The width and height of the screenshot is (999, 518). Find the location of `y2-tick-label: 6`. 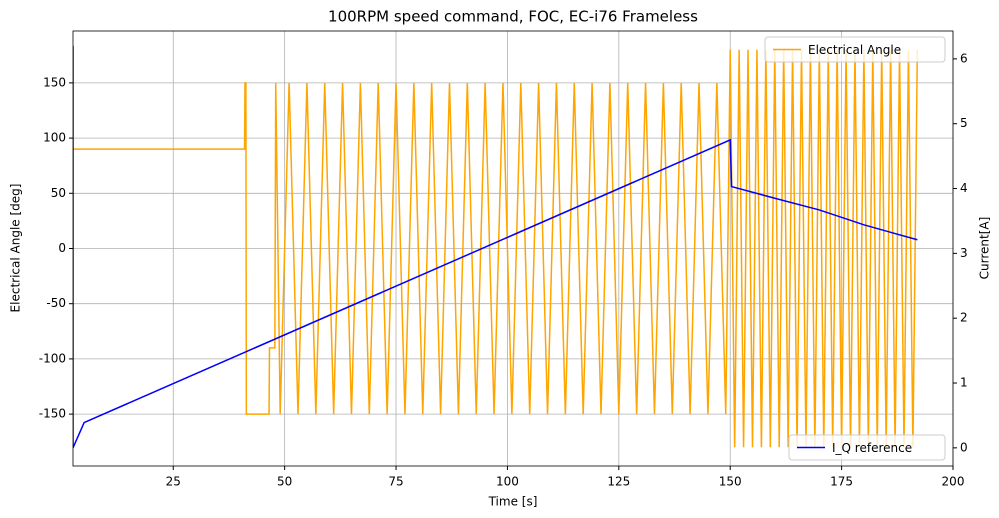

y2-tick-label: 6 is located at coordinates (964, 58).